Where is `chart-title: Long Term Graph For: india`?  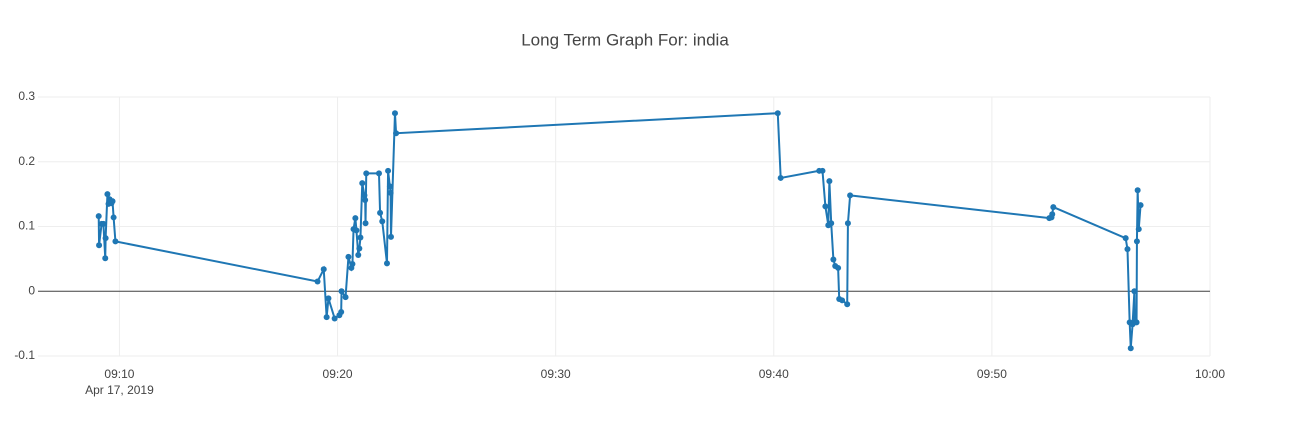 chart-title: Long Term Graph For: india is located at coordinates (625, 39).